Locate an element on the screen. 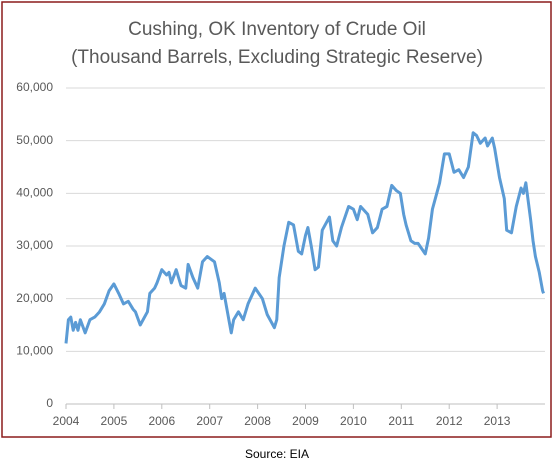 Image resolution: width=555 pixels, height=471 pixels. x-tick-label: 2007 is located at coordinates (209, 421).